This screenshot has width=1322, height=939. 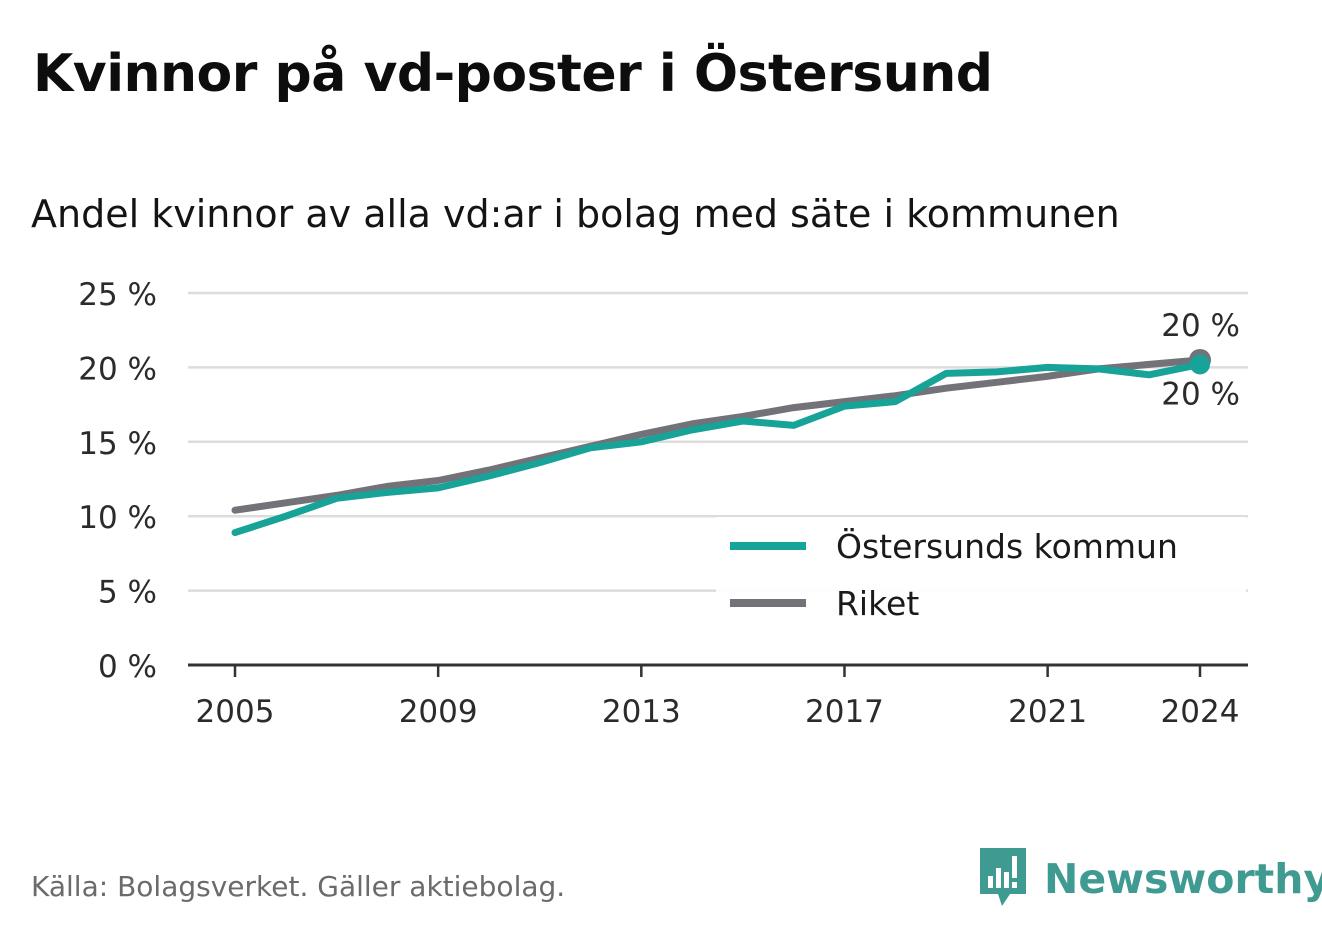 I want to click on end-labels: 20 % 20 %, so click(x=1200, y=360).